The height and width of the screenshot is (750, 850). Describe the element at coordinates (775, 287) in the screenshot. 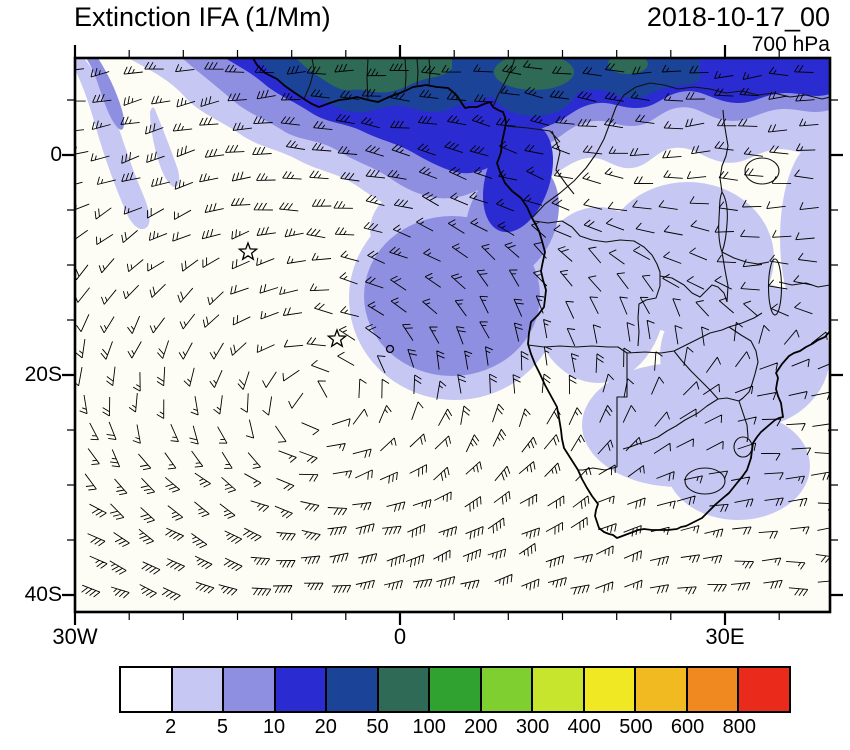

I see `lake-malawi` at that location.